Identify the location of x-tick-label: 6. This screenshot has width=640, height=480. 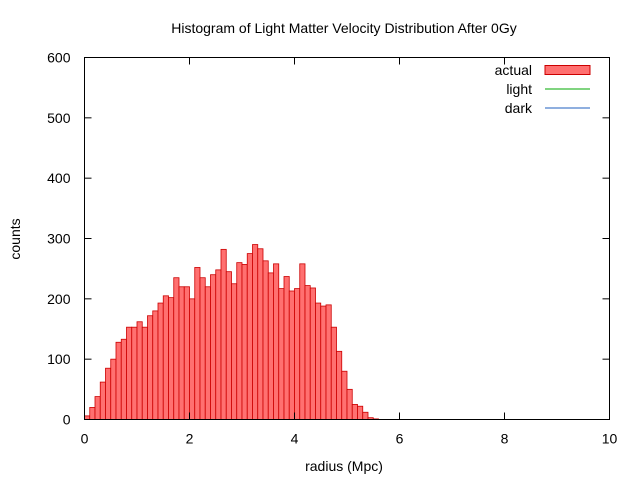
(400, 439).